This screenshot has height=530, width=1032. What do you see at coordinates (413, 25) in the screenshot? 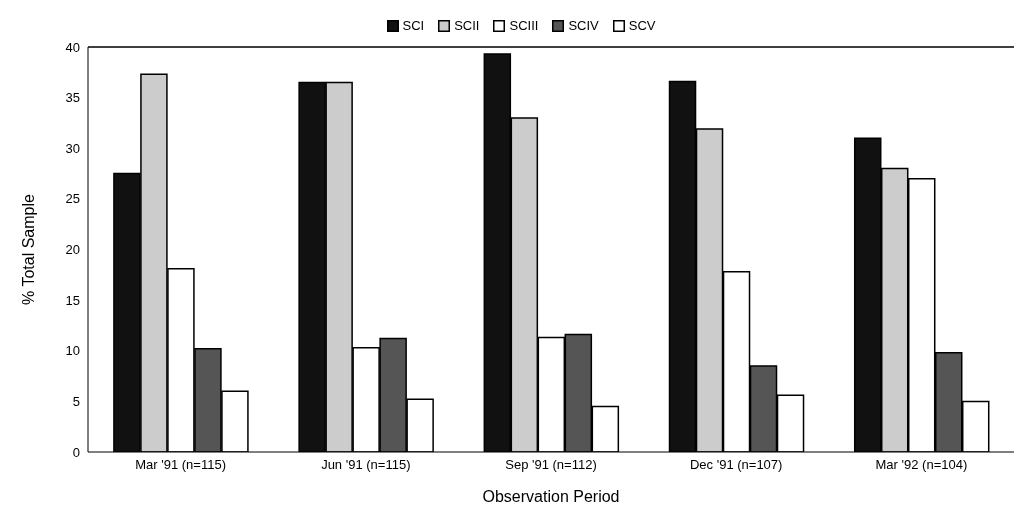
I see `legend-label: SCI` at bounding box center [413, 25].